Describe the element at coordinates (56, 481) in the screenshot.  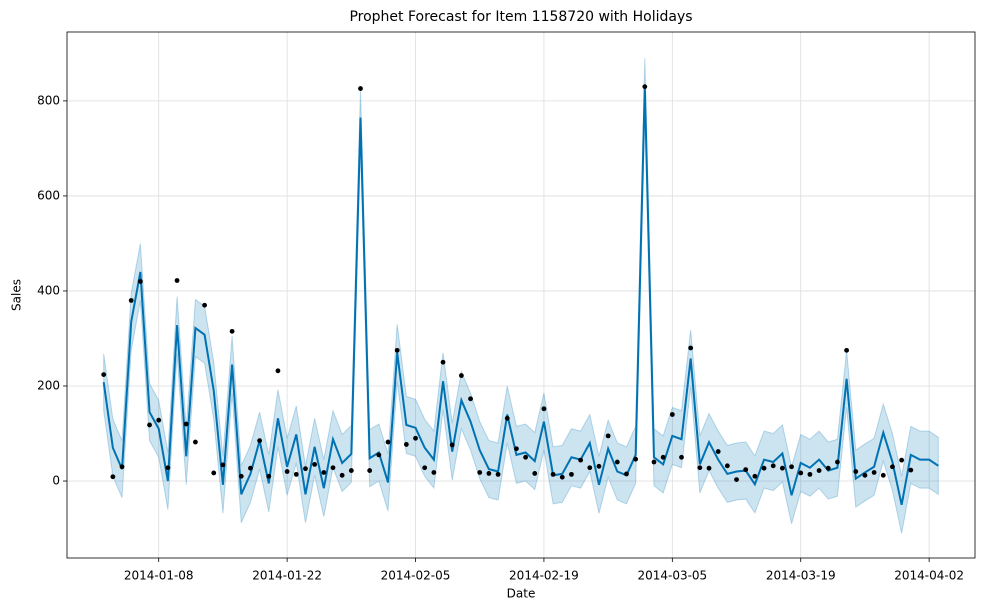
I see `y-tick-label: 0` at that location.